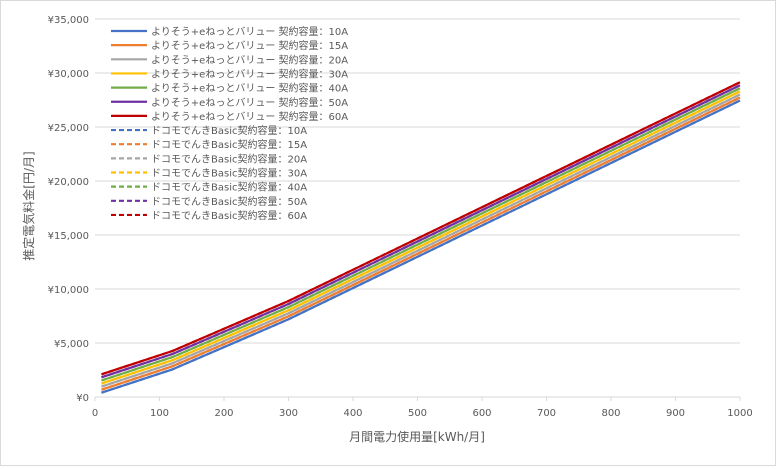 This screenshot has height=469, width=776. What do you see at coordinates (481, 413) in the screenshot?
I see `x-tick-label: 600` at bounding box center [481, 413].